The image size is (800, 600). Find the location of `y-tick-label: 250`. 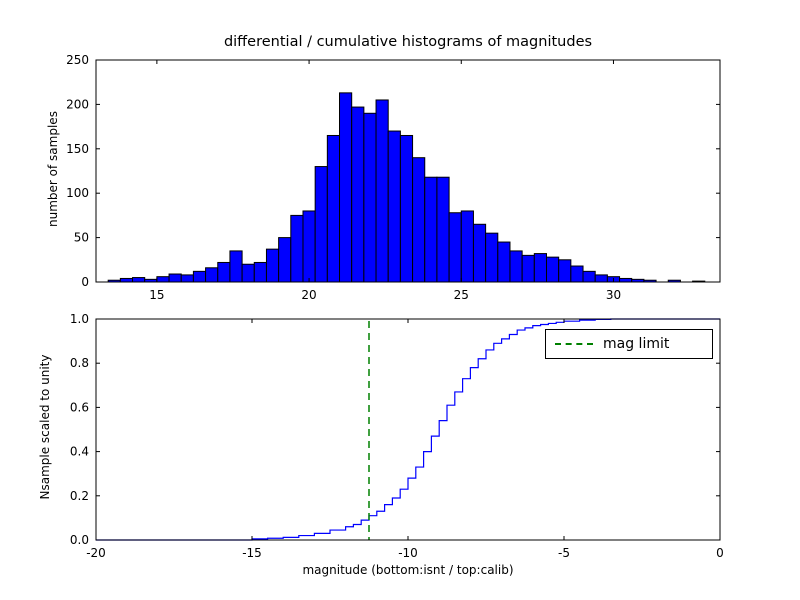

y-tick-label: 250 is located at coordinates (77, 60).